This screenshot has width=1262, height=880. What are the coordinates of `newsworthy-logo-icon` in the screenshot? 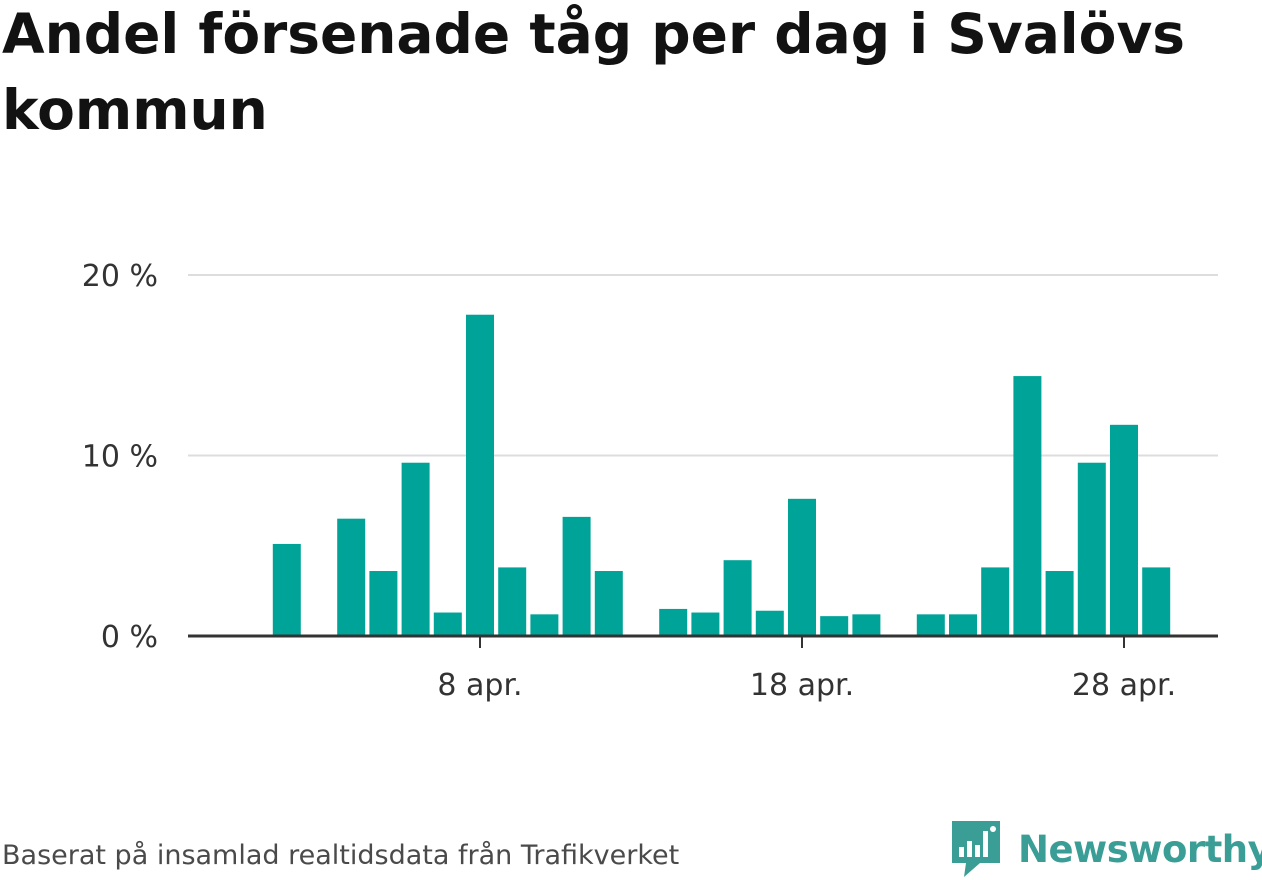 It's located at (976, 849).